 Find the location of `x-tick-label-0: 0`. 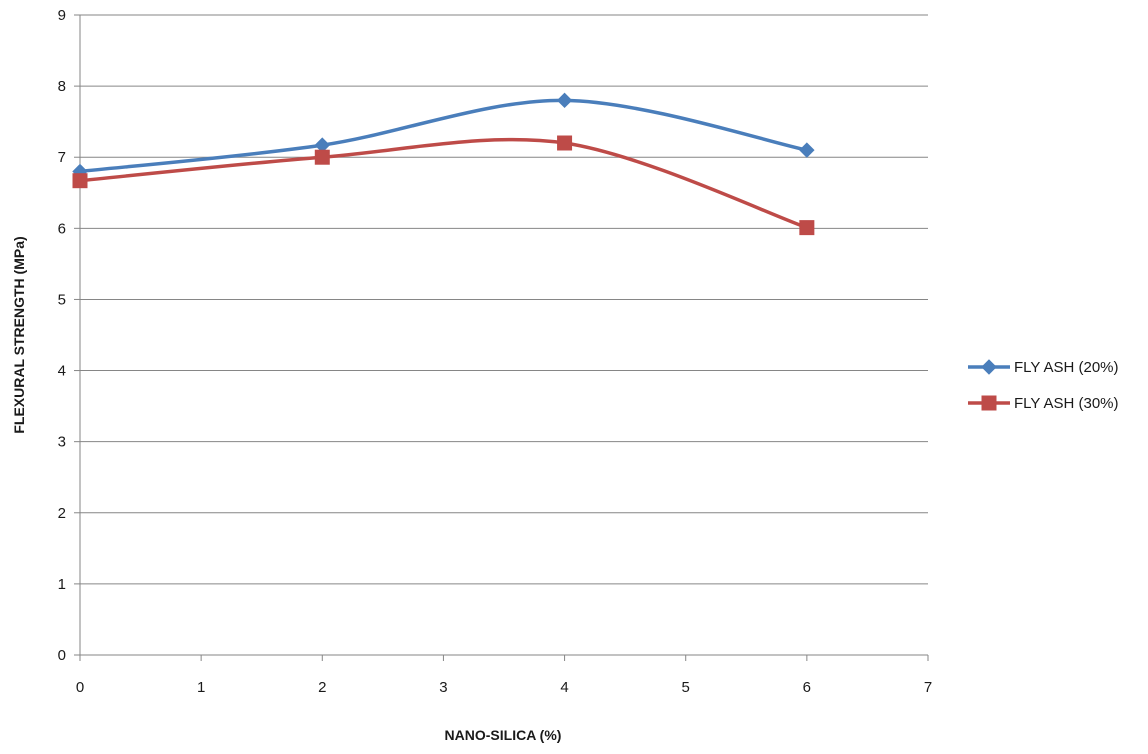

x-tick-label-0: 0 is located at coordinates (80, 687).